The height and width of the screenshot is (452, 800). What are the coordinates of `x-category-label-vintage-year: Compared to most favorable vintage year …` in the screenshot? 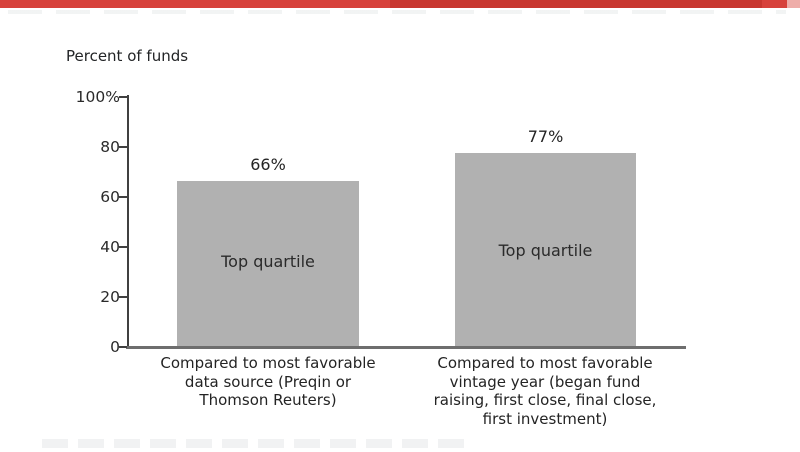 It's located at (545, 391).